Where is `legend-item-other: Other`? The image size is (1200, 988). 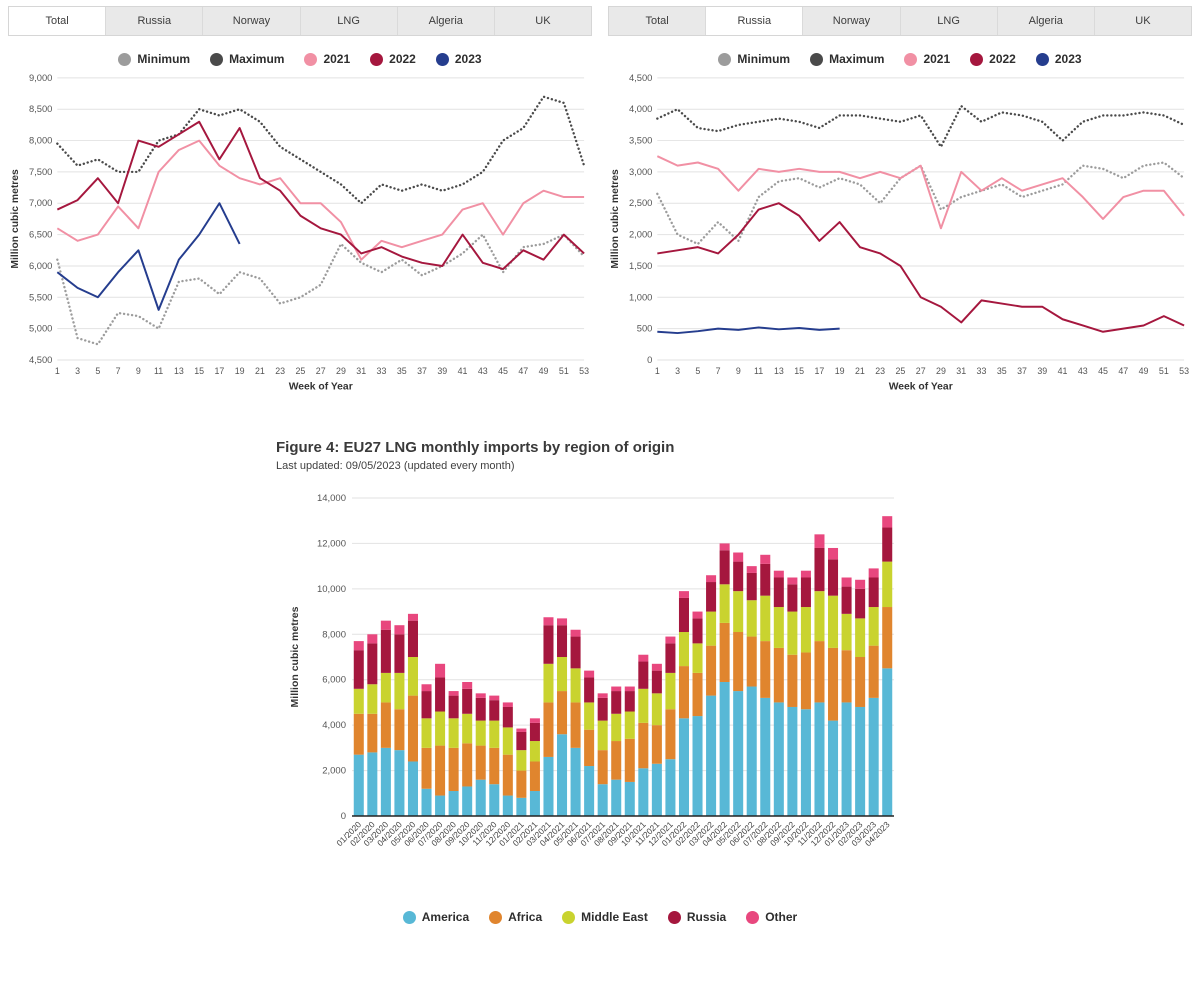
legend-item-other: Other is located at coordinates (771, 917).